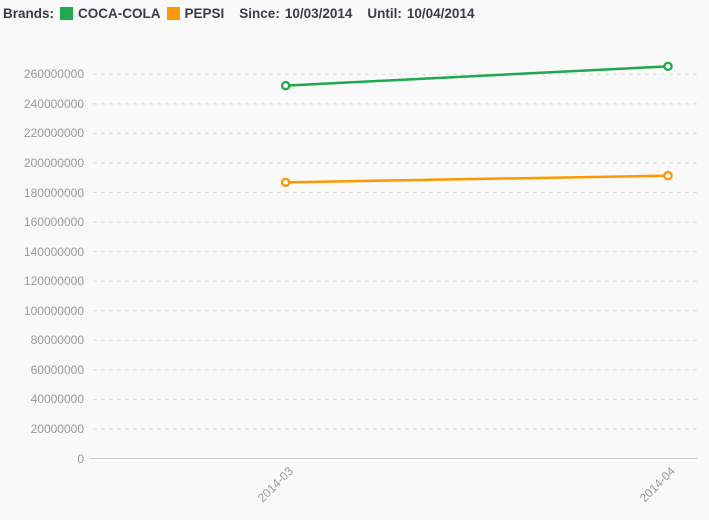 Image resolution: width=709 pixels, height=520 pixels. I want to click on y-tick-label: 200000000, so click(53, 162).